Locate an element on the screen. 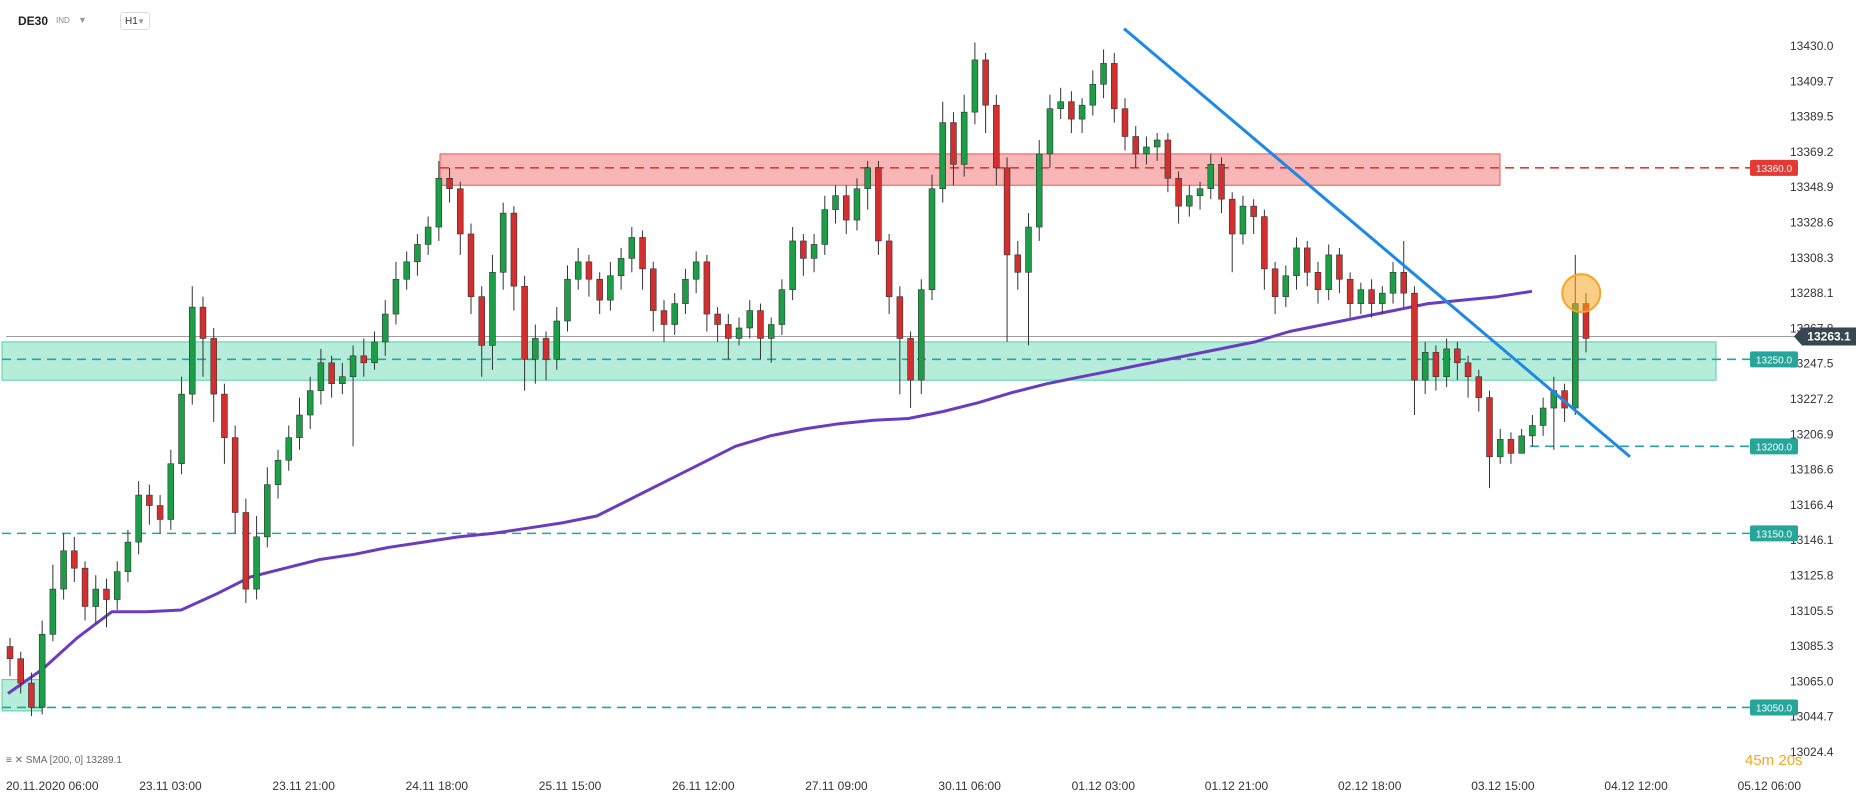  timeframe-select: H1 ▼ is located at coordinates (135, 21).